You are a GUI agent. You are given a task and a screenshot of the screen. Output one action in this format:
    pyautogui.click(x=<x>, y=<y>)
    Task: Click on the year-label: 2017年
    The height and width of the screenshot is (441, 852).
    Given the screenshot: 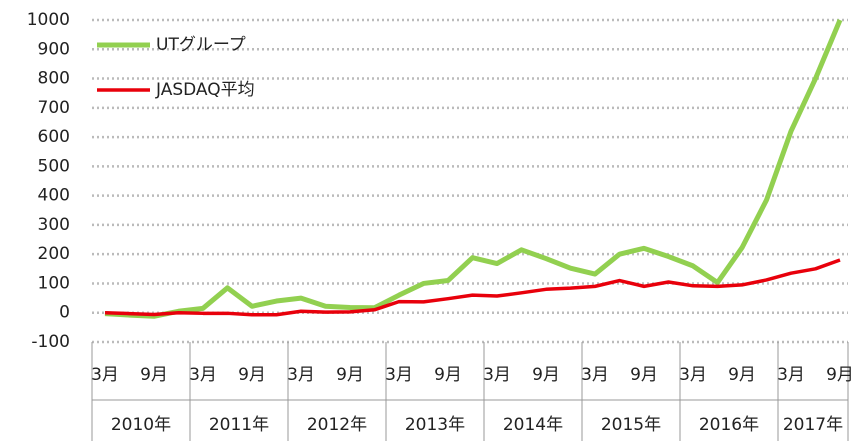 What is the action you would take?
    pyautogui.click(x=813, y=425)
    